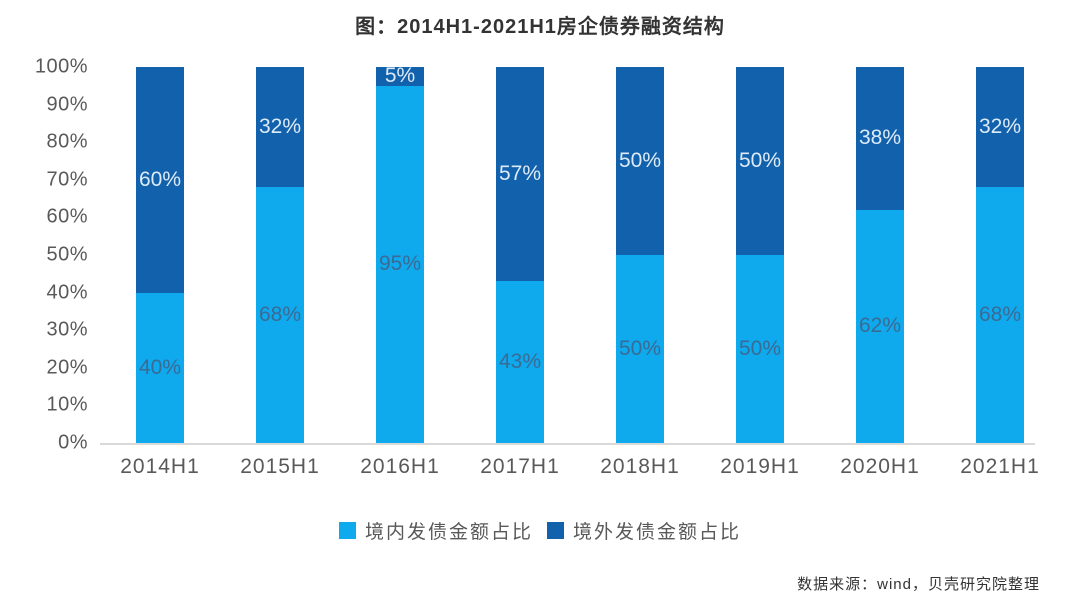 The image size is (1080, 608). Describe the element at coordinates (44, 304) in the screenshot. I see `y-axis: 100% 90% 80% 70% 60% 50% 40% 30% 20% 10% 0%` at that location.